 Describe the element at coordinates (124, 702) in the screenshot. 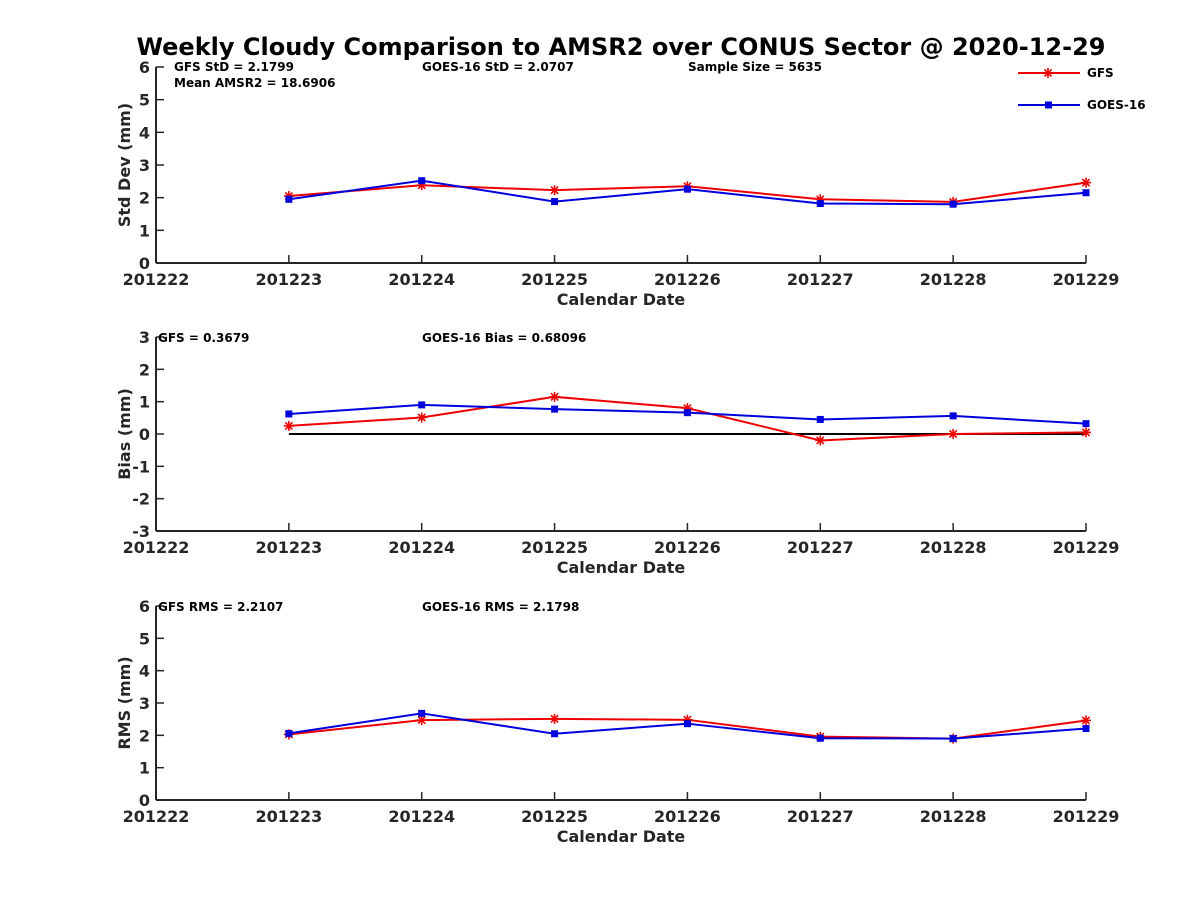

I see `y-axis-label: RMS (mm)` at that location.